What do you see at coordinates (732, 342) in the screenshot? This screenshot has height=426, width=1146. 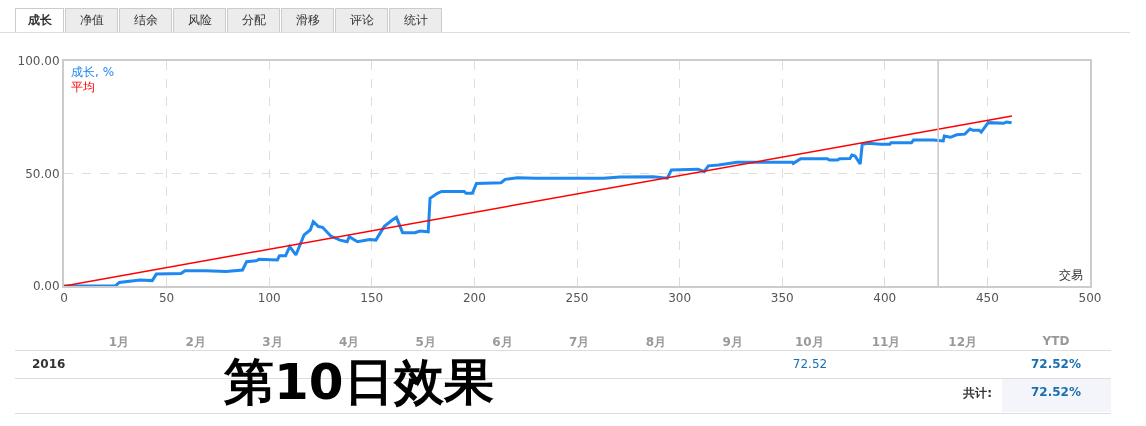 I see `text: 9月` at bounding box center [732, 342].